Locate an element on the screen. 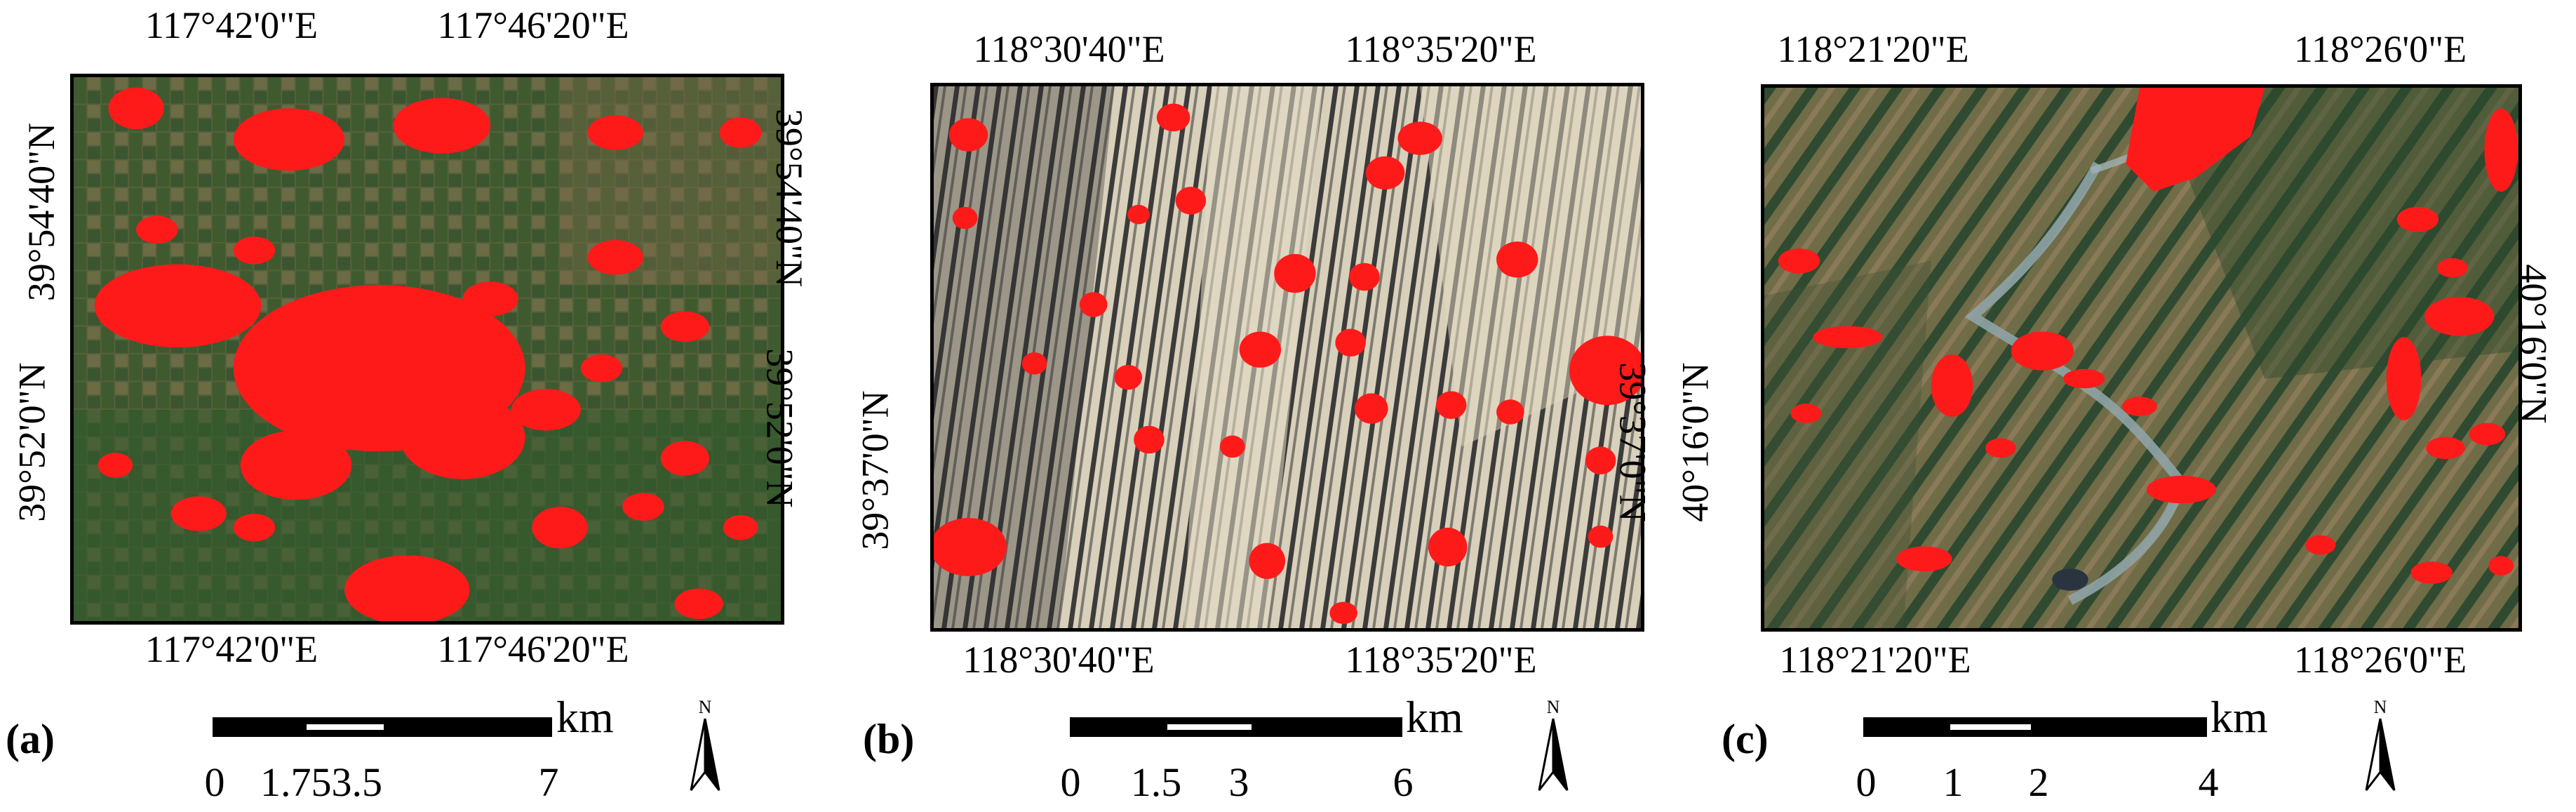 The image size is (2576, 812). lat-label-right: 39°52'0"N is located at coordinates (779, 428).